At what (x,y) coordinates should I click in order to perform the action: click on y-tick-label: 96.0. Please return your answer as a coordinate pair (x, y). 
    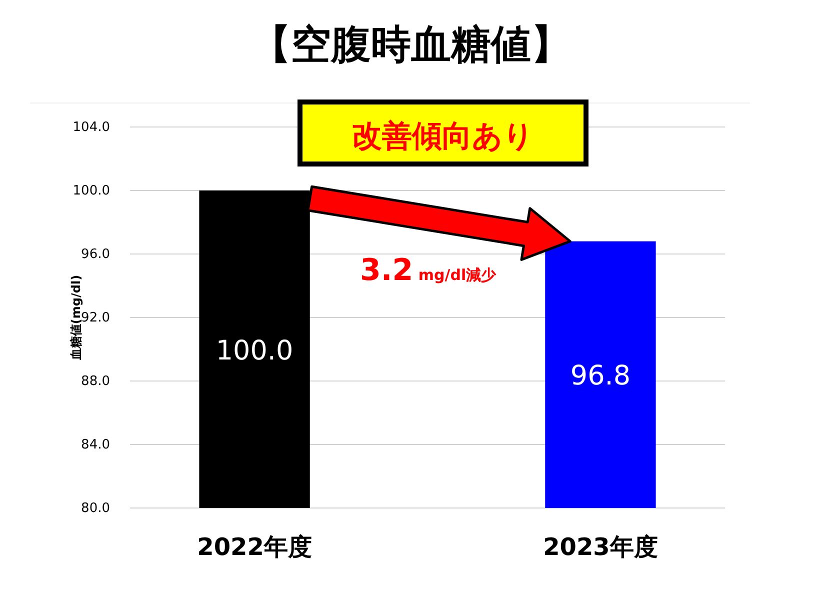
    Looking at the image, I should click on (95, 254).